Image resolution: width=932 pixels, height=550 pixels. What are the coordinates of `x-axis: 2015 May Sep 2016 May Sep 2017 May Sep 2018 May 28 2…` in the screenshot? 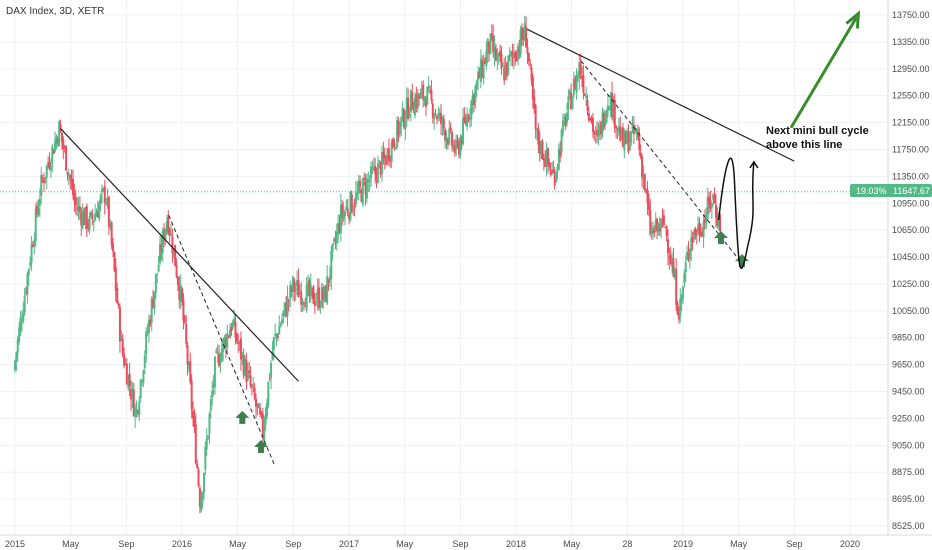 It's located at (466, 541).